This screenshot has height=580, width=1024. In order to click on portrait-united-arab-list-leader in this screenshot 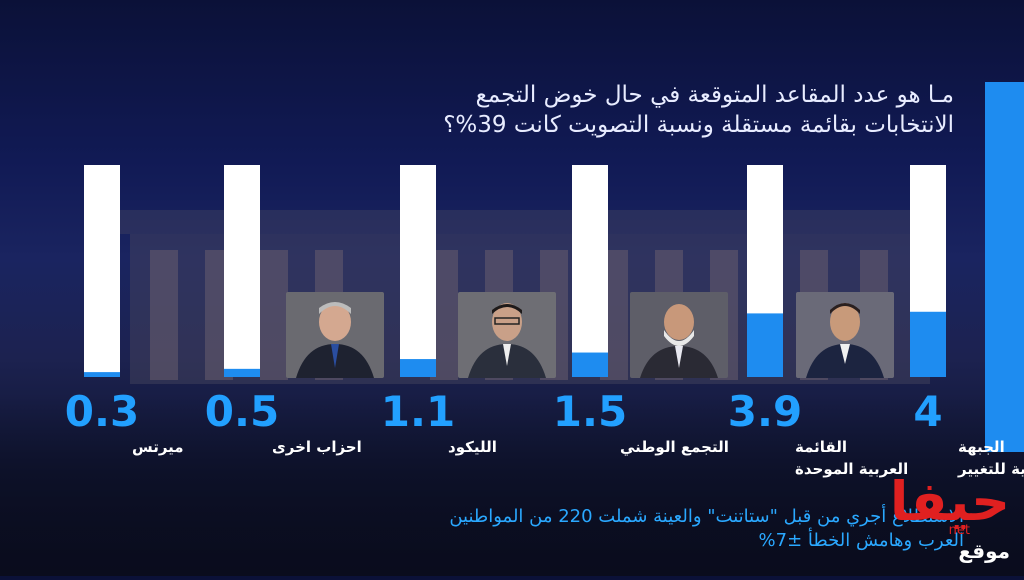, I will do `click(679, 335)`.